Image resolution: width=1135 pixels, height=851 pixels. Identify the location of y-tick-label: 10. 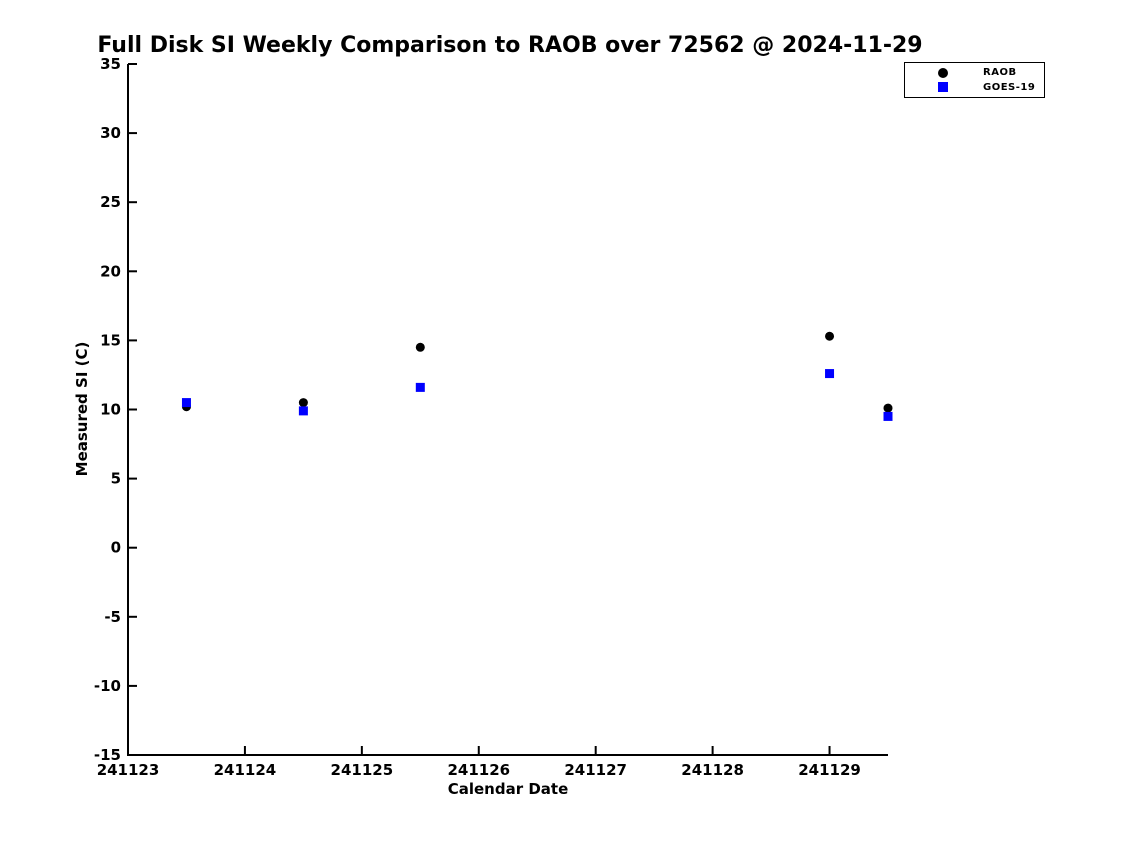
(110, 410).